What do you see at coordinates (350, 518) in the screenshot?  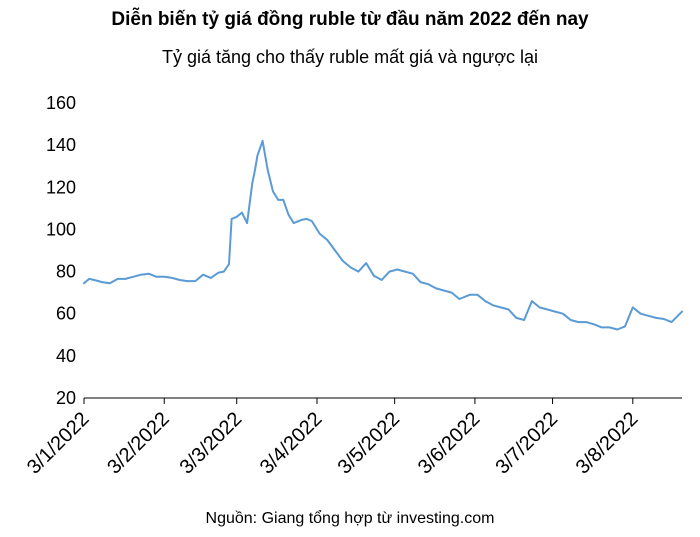 I see `chart-source: Nguồn: Giang tổng hợp từ investing.com` at bounding box center [350, 518].